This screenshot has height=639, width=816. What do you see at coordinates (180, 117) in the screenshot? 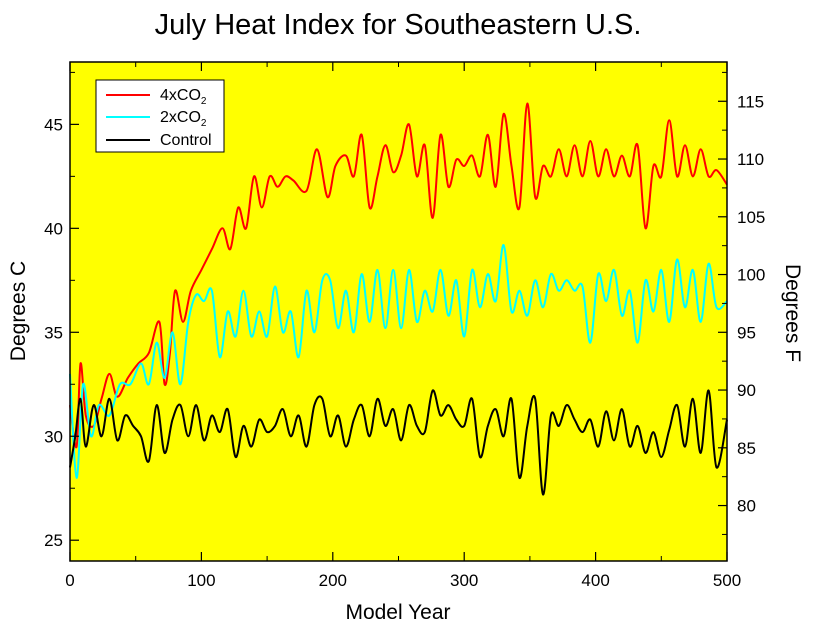
I see `legend-label-2xco2-base: 2xCO` at bounding box center [180, 117].